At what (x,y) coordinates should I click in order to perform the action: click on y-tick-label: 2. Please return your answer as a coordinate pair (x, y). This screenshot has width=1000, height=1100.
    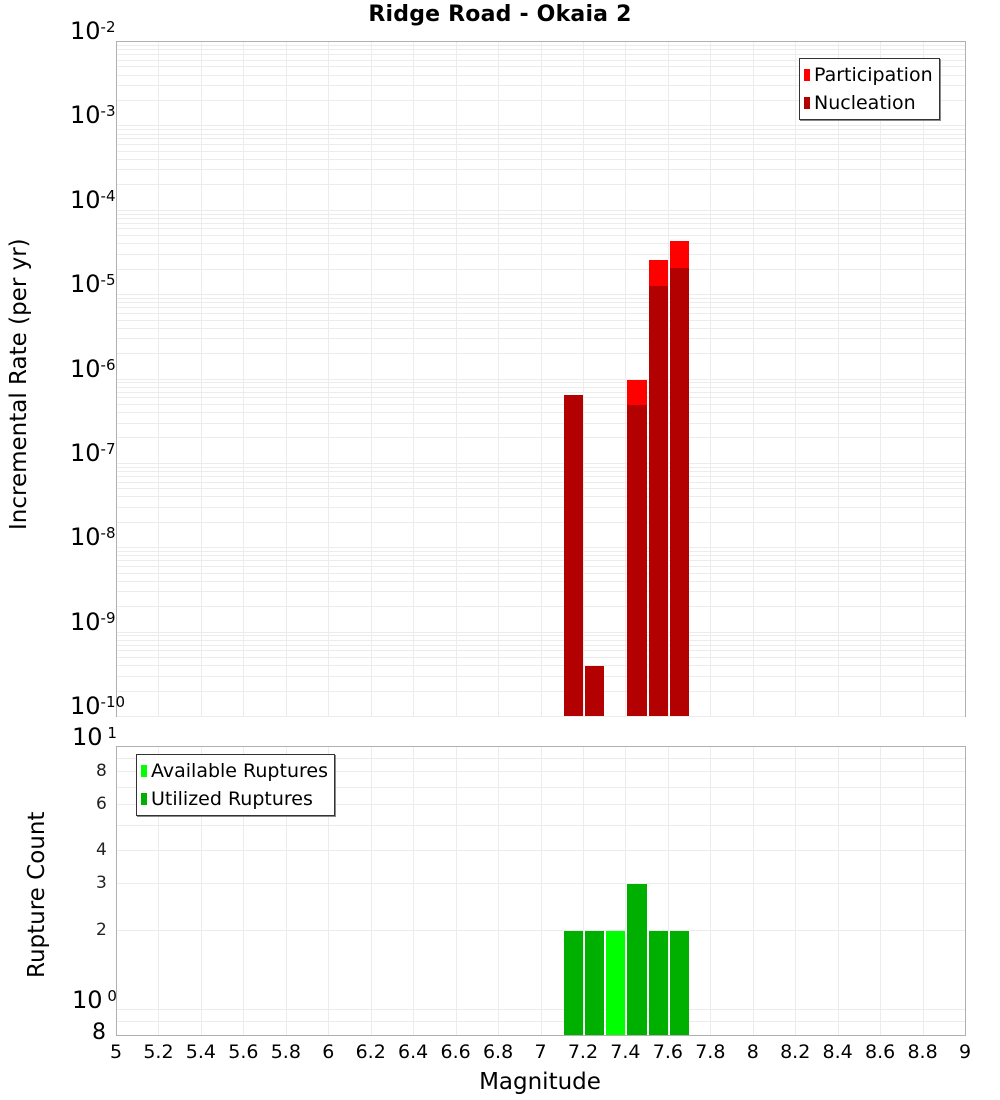
    Looking at the image, I should click on (101, 929).